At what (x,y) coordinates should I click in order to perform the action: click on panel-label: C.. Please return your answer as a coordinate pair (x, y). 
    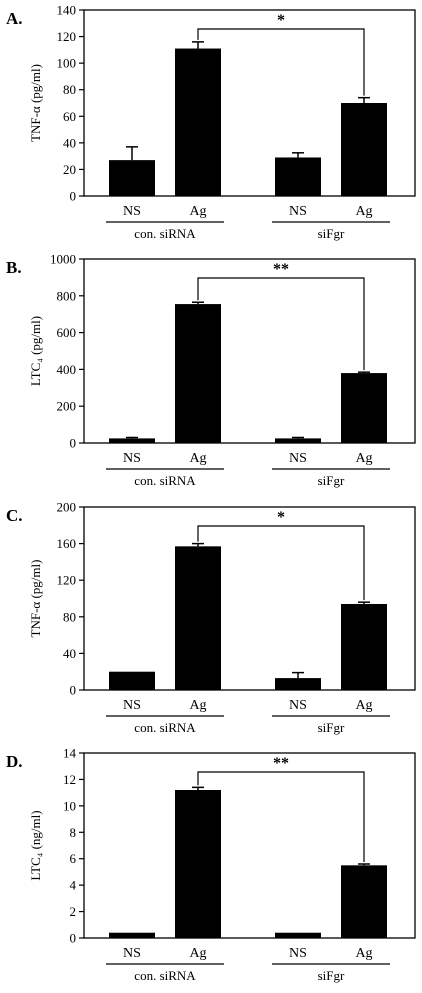
    Looking at the image, I should click on (14, 515).